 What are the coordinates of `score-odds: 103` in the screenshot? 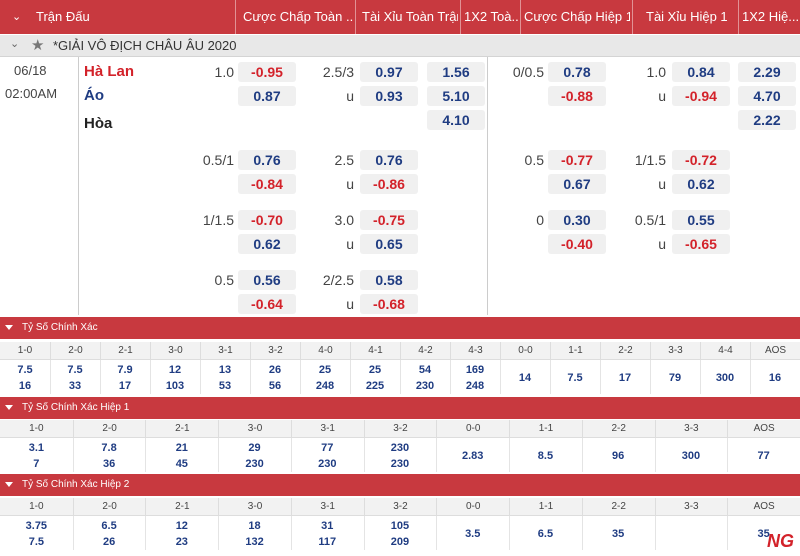 It's located at (175, 386).